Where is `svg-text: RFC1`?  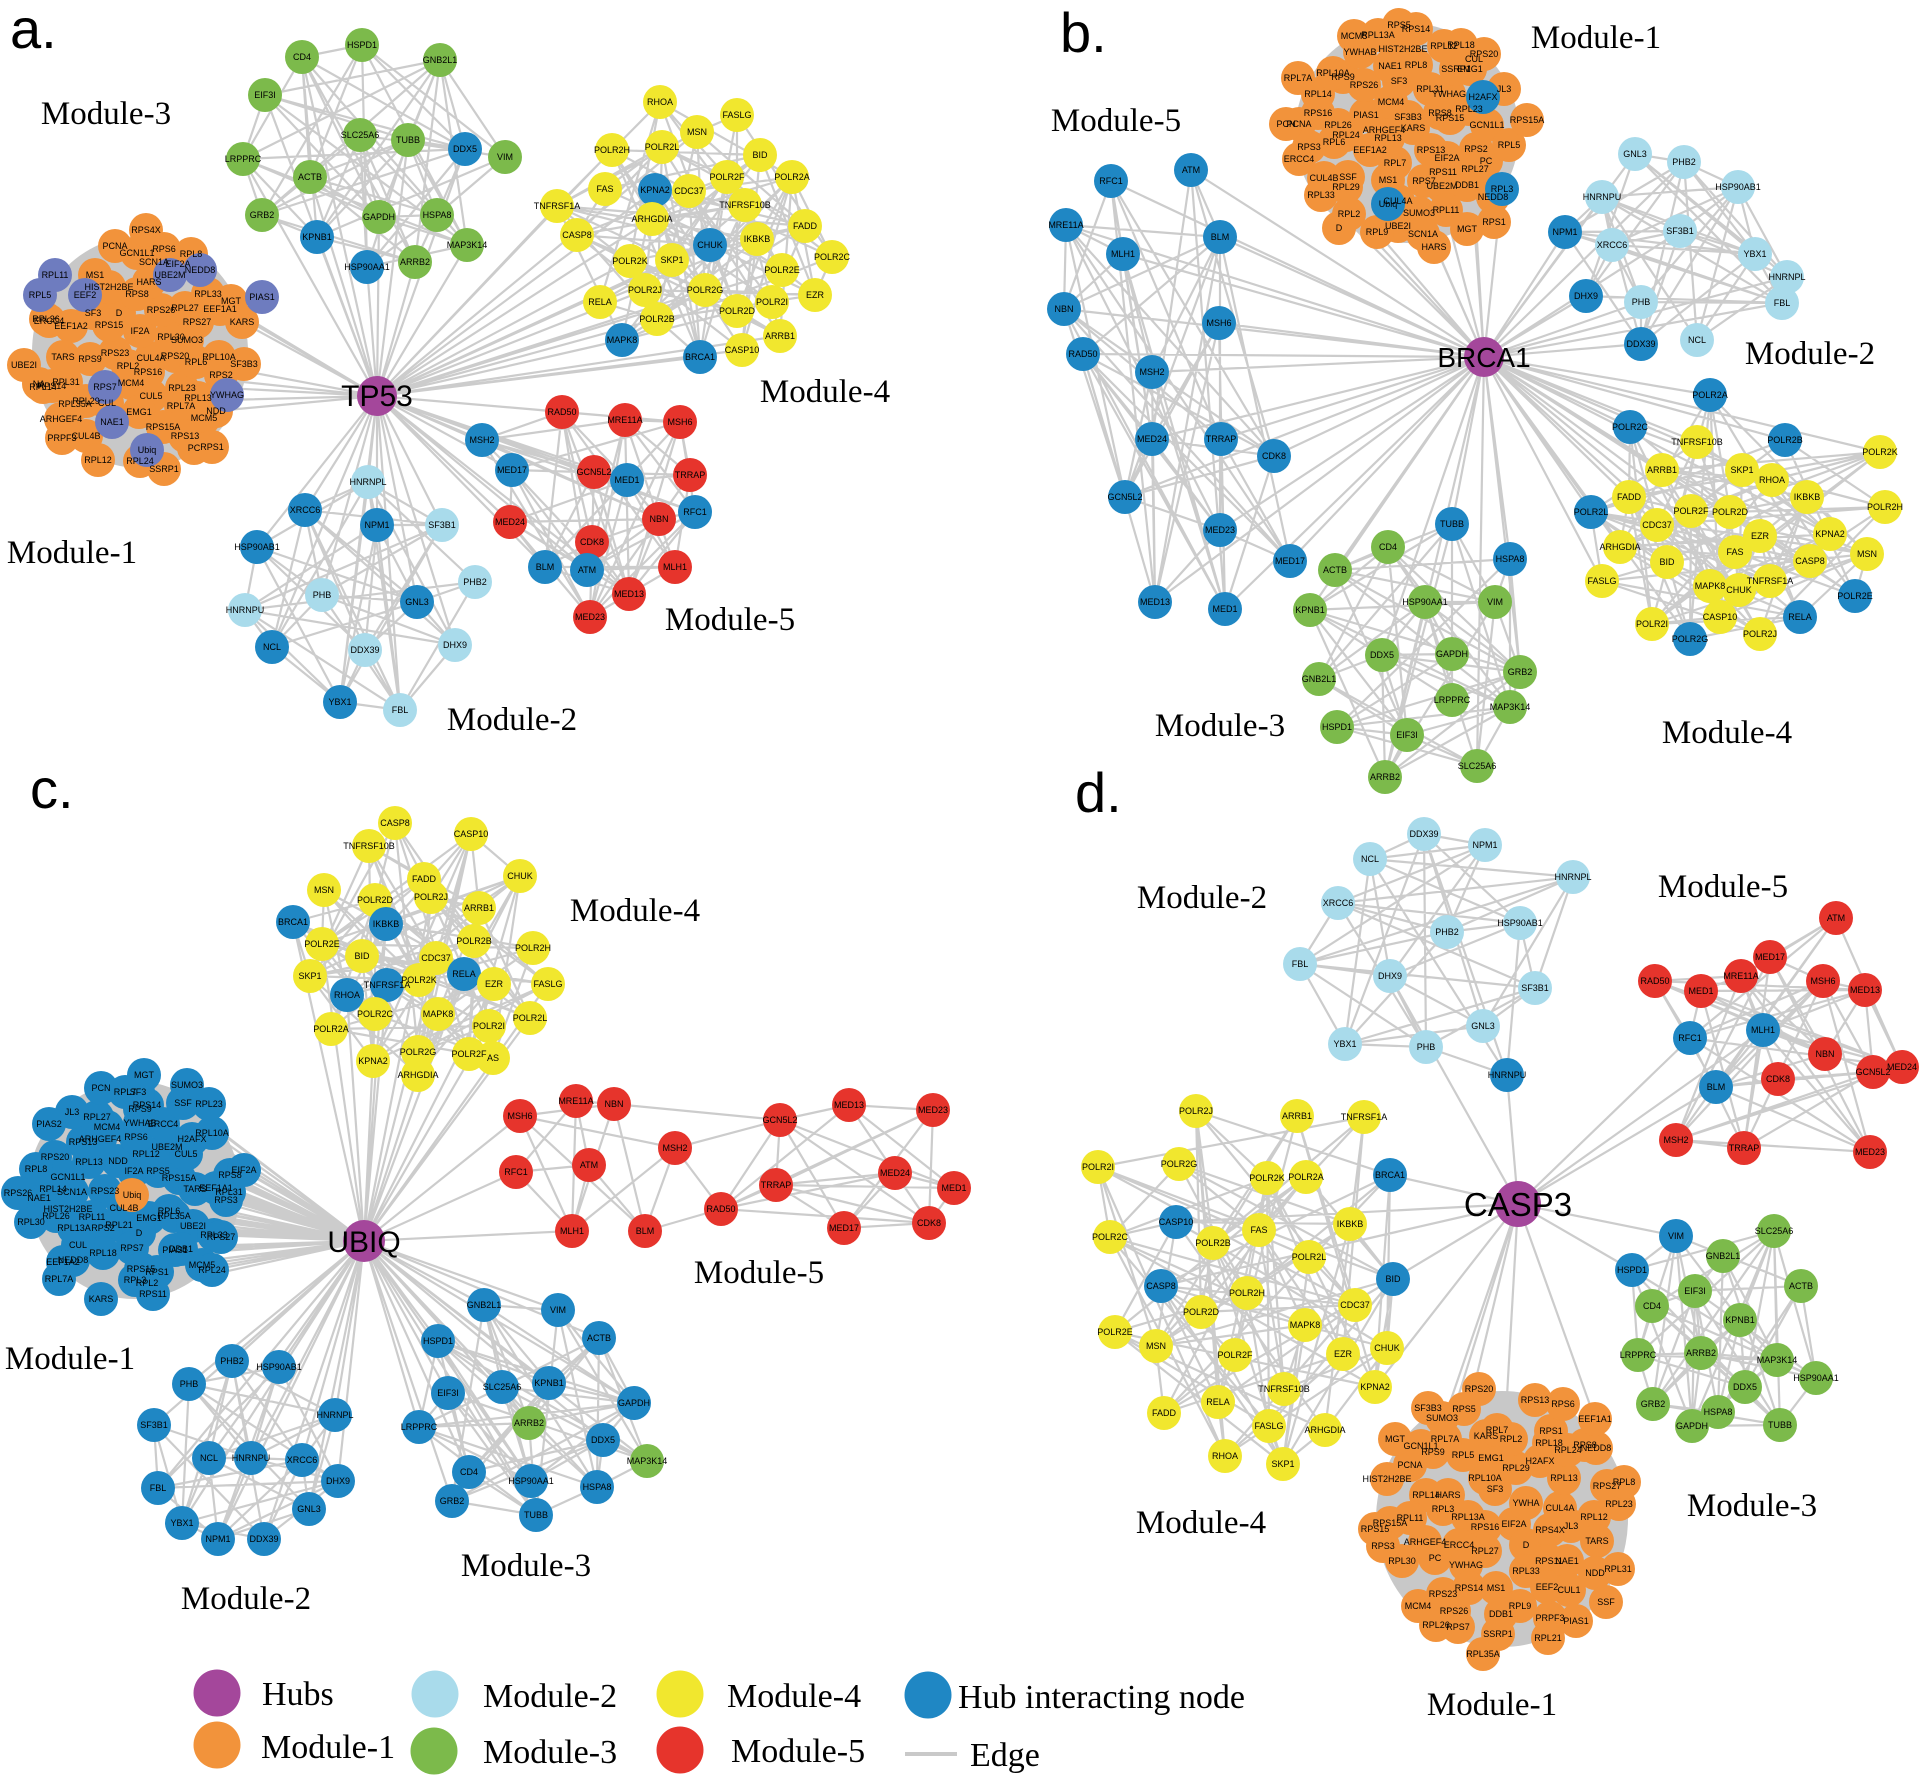 svg-text: RFC1 is located at coordinates (516, 1172).